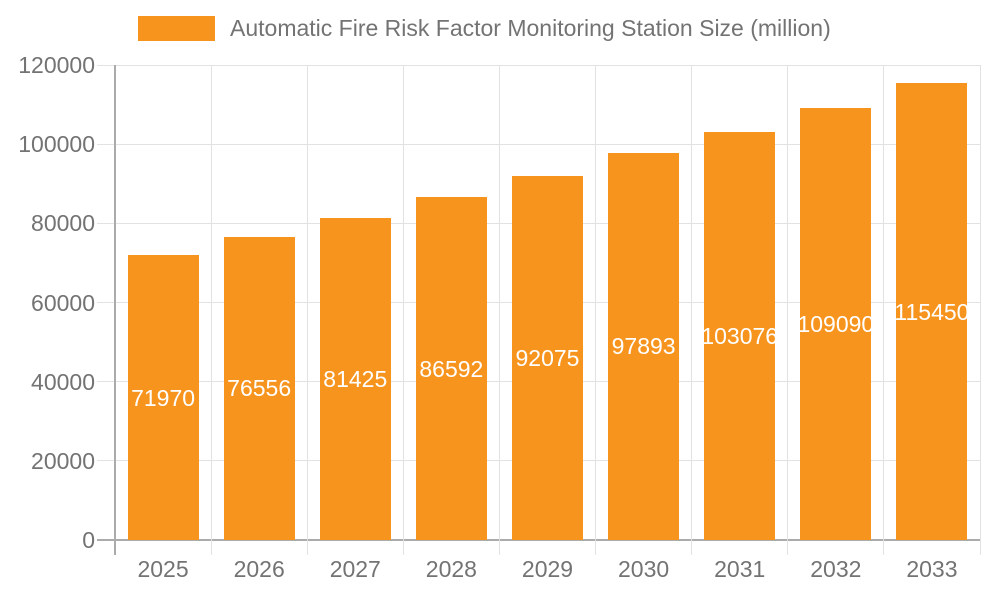 Image resolution: width=1000 pixels, height=600 pixels. What do you see at coordinates (355, 569) in the screenshot?
I see `x-tick-label: 2027` at bounding box center [355, 569].